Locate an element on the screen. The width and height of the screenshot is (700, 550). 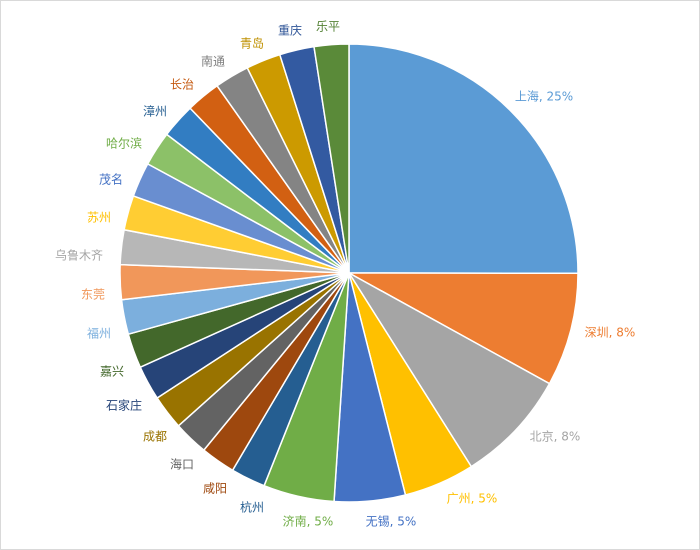
slice-label: 广州, 5% is located at coordinates (472, 499).